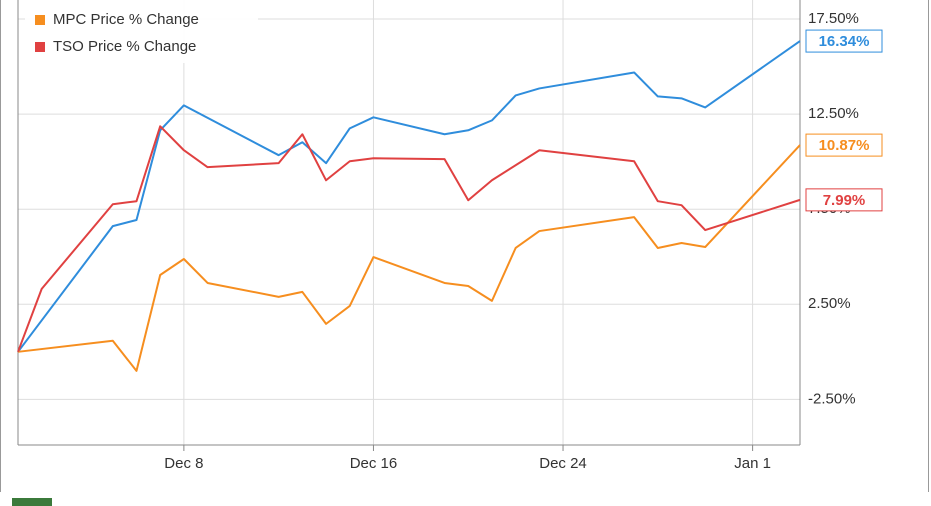 The height and width of the screenshot is (506, 931). Describe the element at coordinates (32, 502) in the screenshot. I see `logo` at that location.